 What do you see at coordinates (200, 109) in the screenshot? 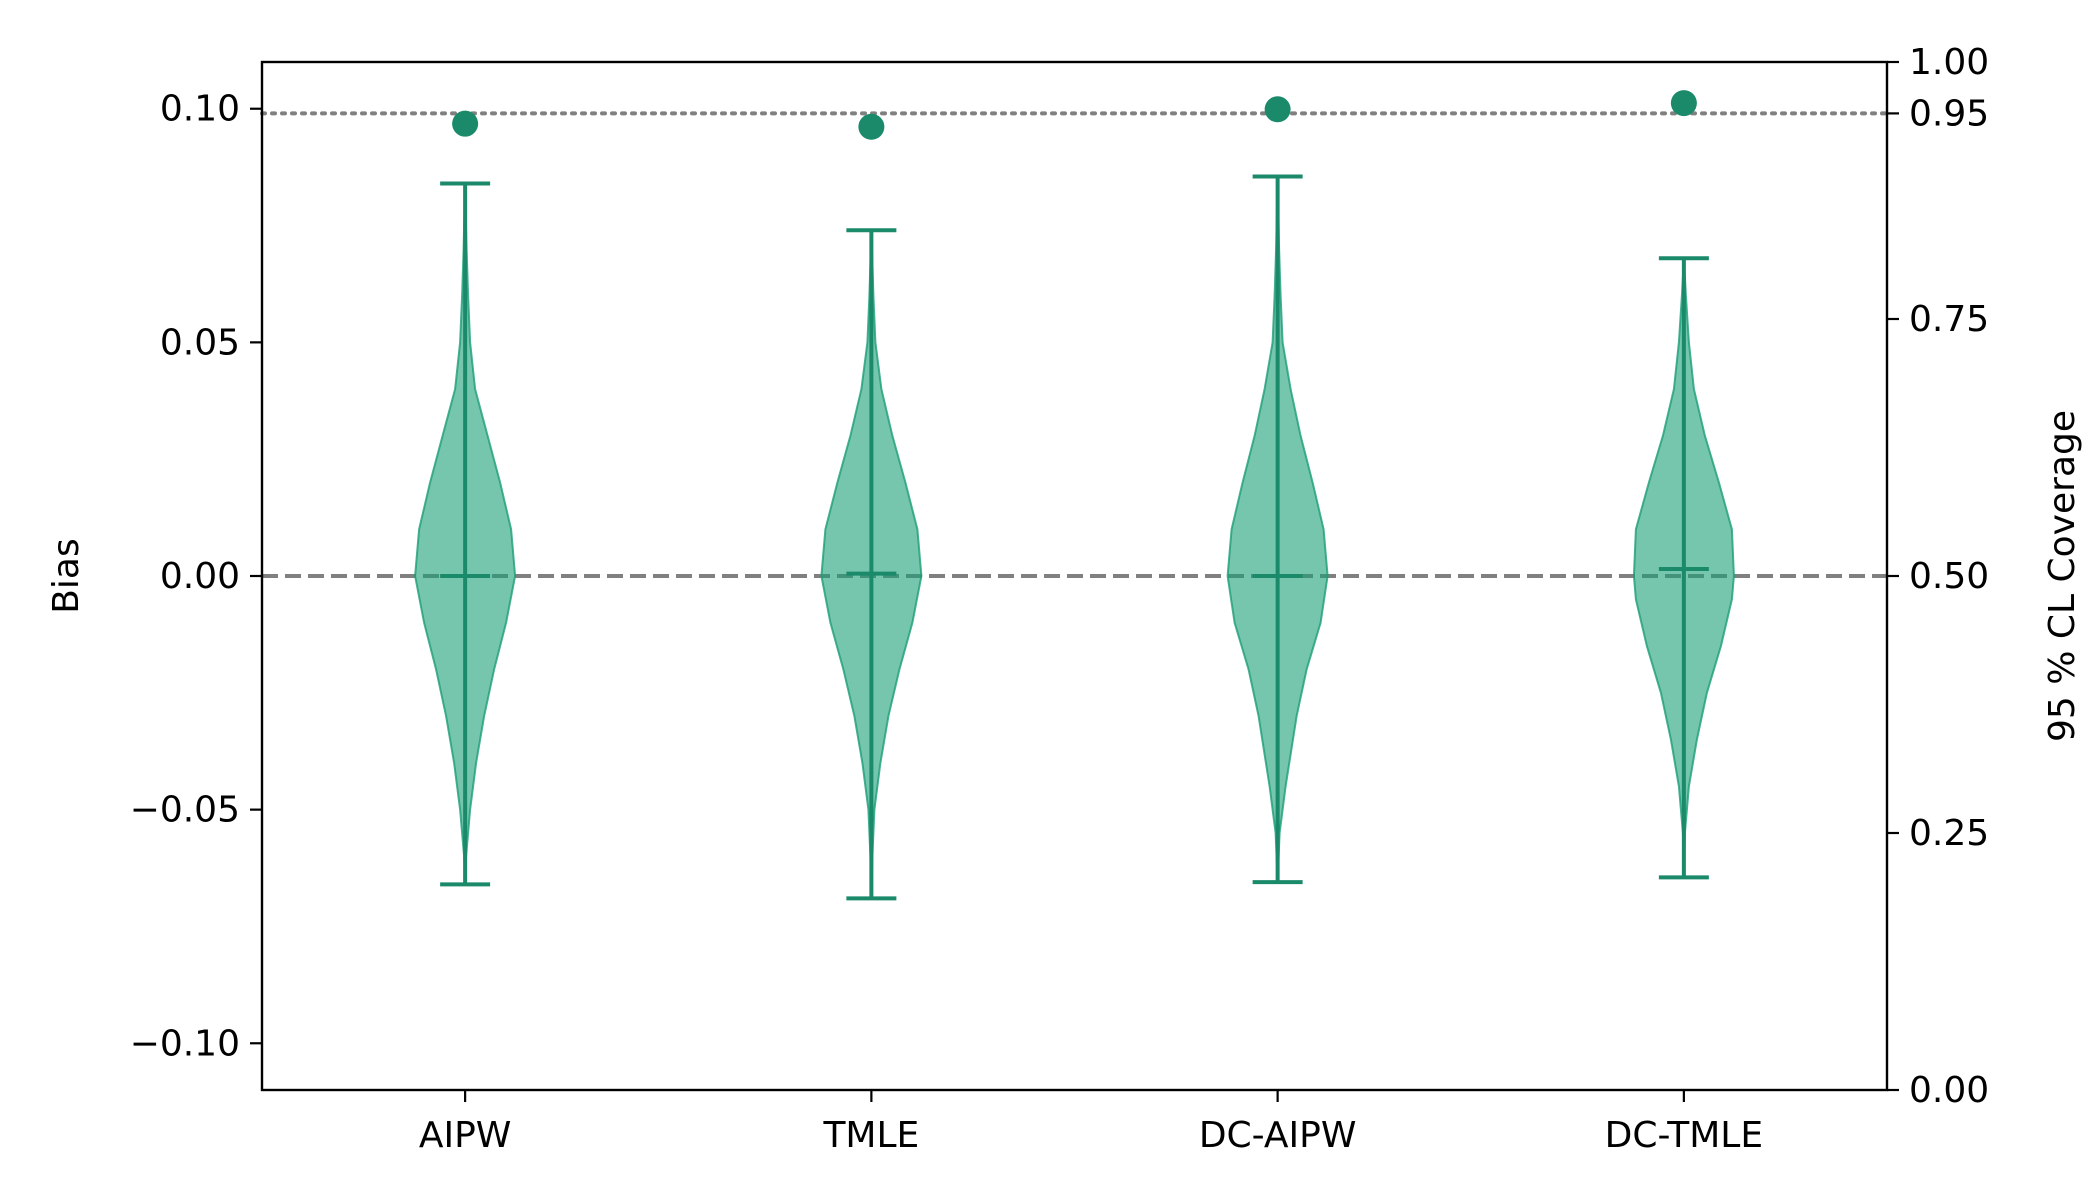
I see `left-tick-label: 0.10` at bounding box center [200, 109].